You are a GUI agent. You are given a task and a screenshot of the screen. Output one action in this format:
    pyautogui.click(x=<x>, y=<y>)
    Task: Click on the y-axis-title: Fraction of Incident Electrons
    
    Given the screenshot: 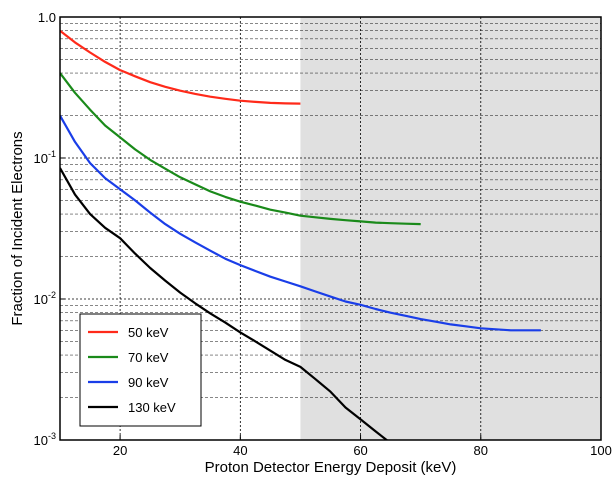 What is the action you would take?
    pyautogui.click(x=17, y=228)
    